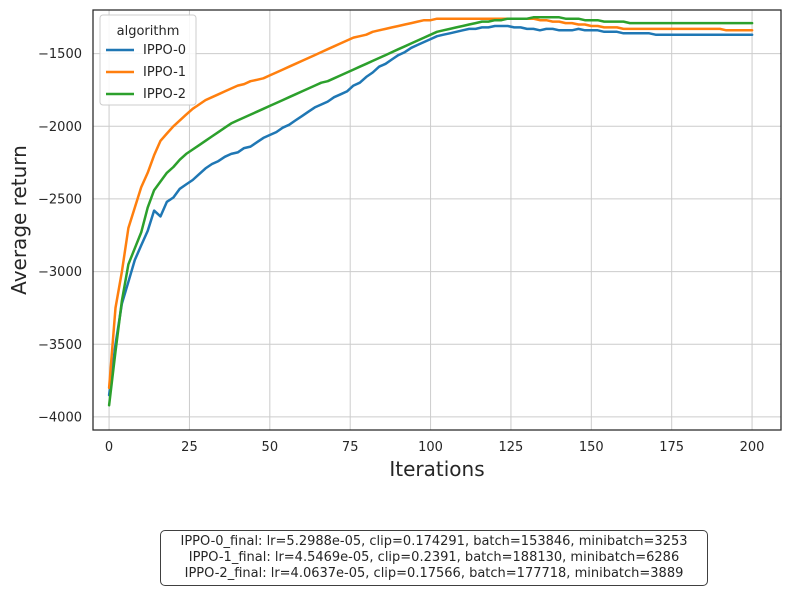 The height and width of the screenshot is (591, 790). I want to click on x-tick-label: 150, so click(591, 447).